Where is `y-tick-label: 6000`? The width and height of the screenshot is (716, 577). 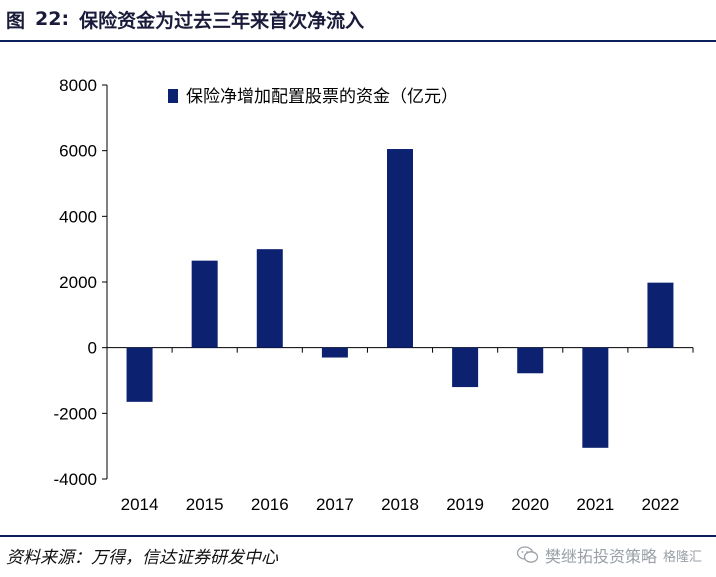 y-tick-label: 6000 is located at coordinates (78, 151).